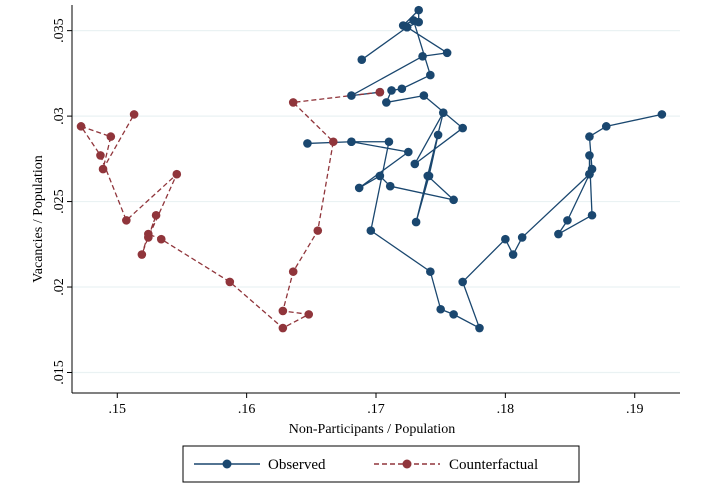 Image resolution: width=707 pixels, height=501 pixels. Describe the element at coordinates (118, 409) in the screenshot. I see `x-tick-label-0: .15` at that location.